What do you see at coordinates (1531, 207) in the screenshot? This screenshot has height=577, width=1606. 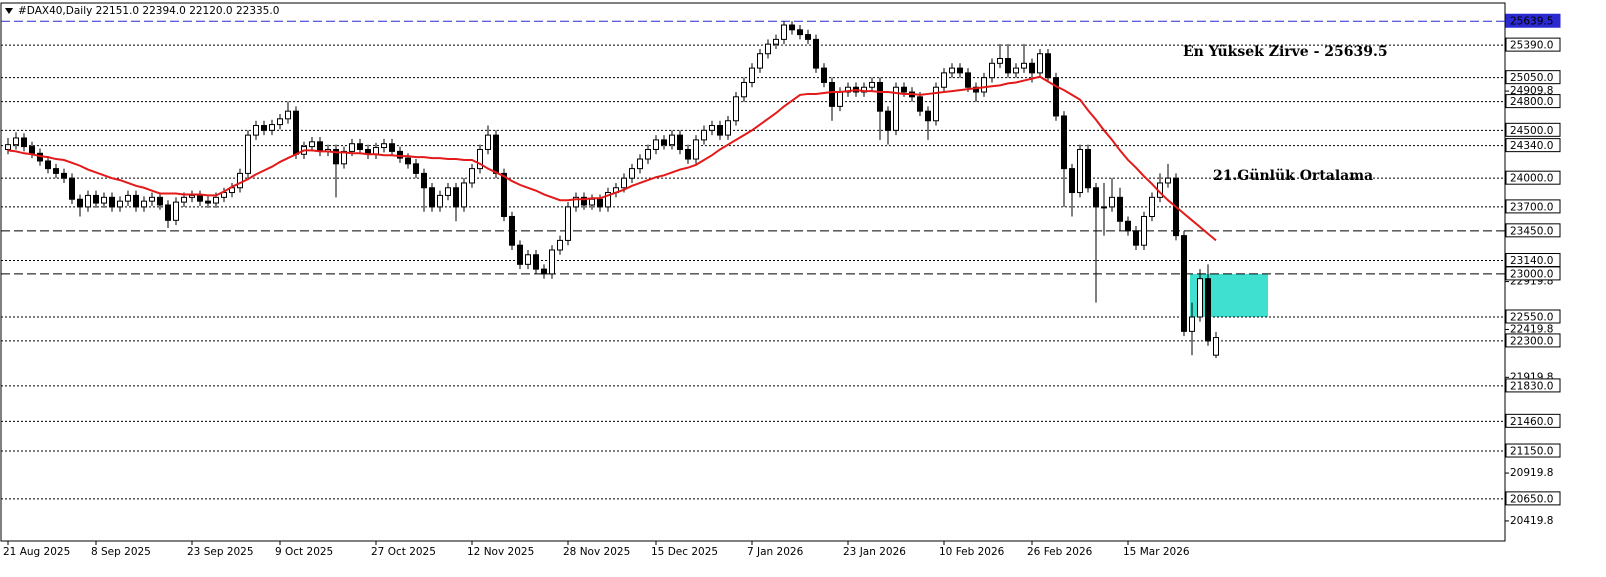 I see `level-label: 23700.0` at bounding box center [1531, 207].